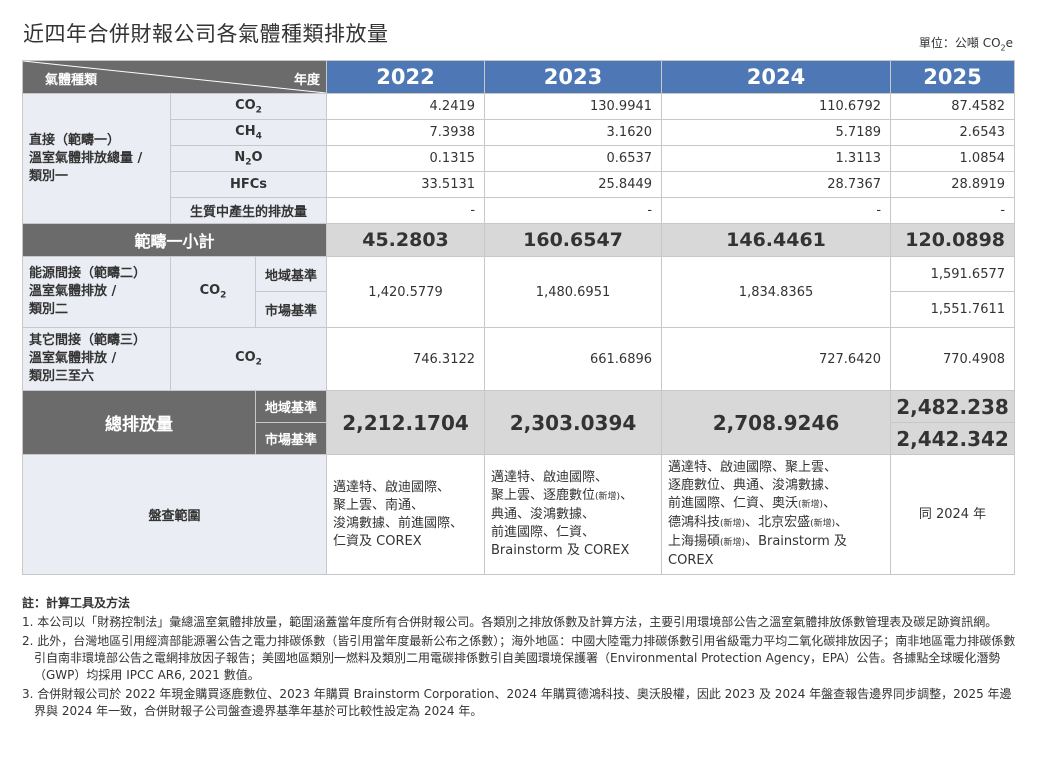  Describe the element at coordinates (248, 184) in the screenshot. I see `gas-hfcs: HFCs` at that location.